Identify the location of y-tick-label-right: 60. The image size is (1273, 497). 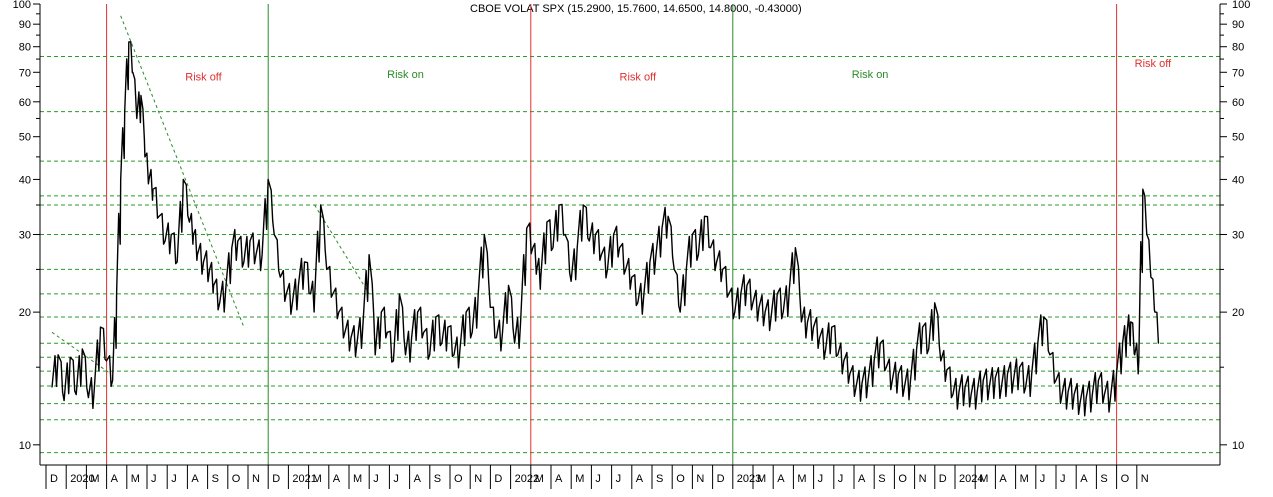
(1238, 103).